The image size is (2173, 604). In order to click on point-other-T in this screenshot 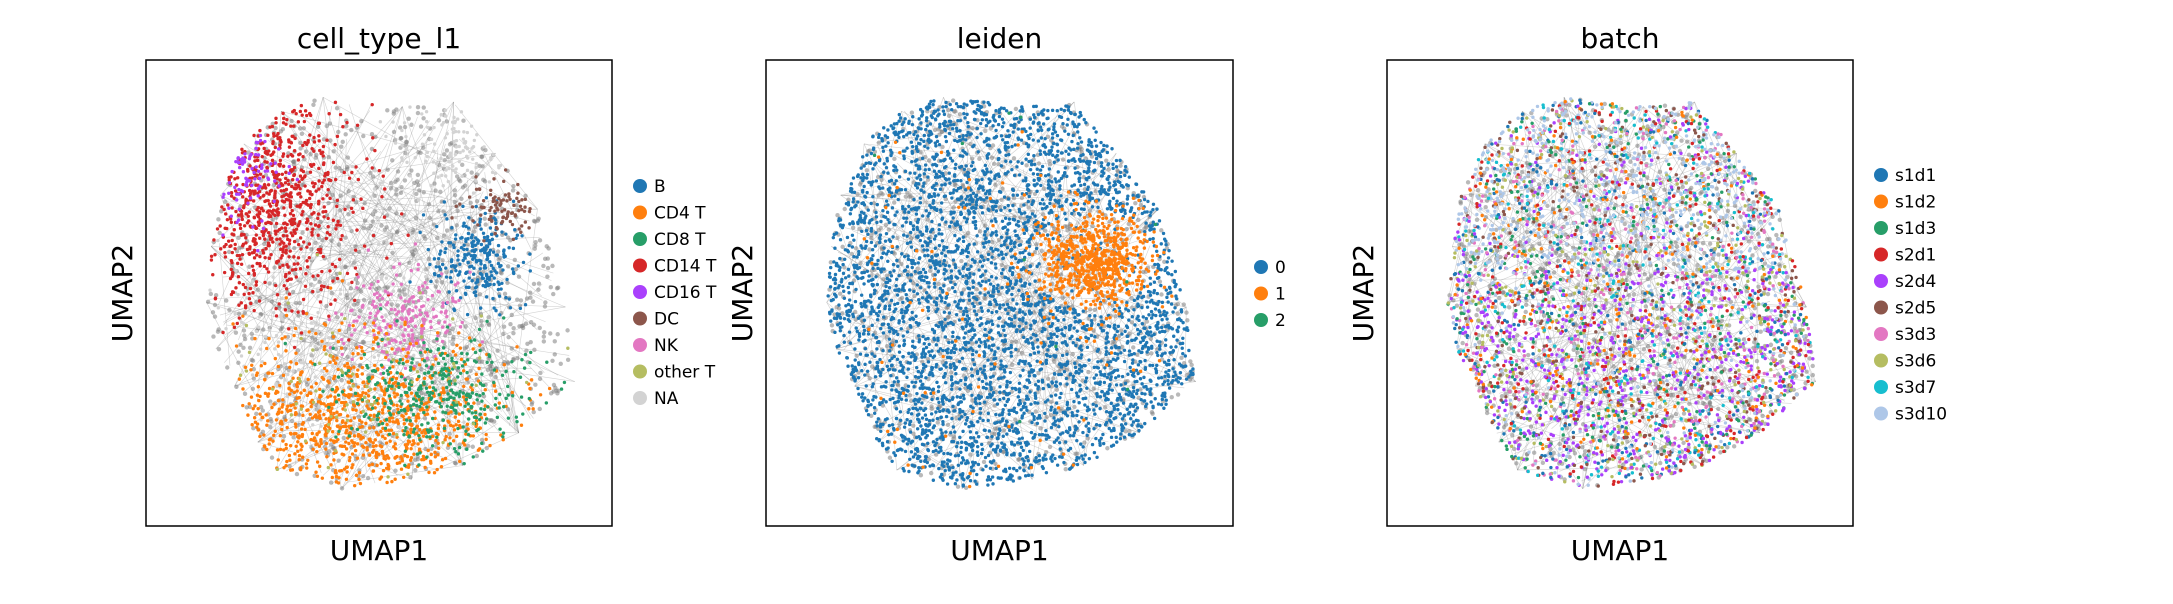, I will do `click(408, 474)`.